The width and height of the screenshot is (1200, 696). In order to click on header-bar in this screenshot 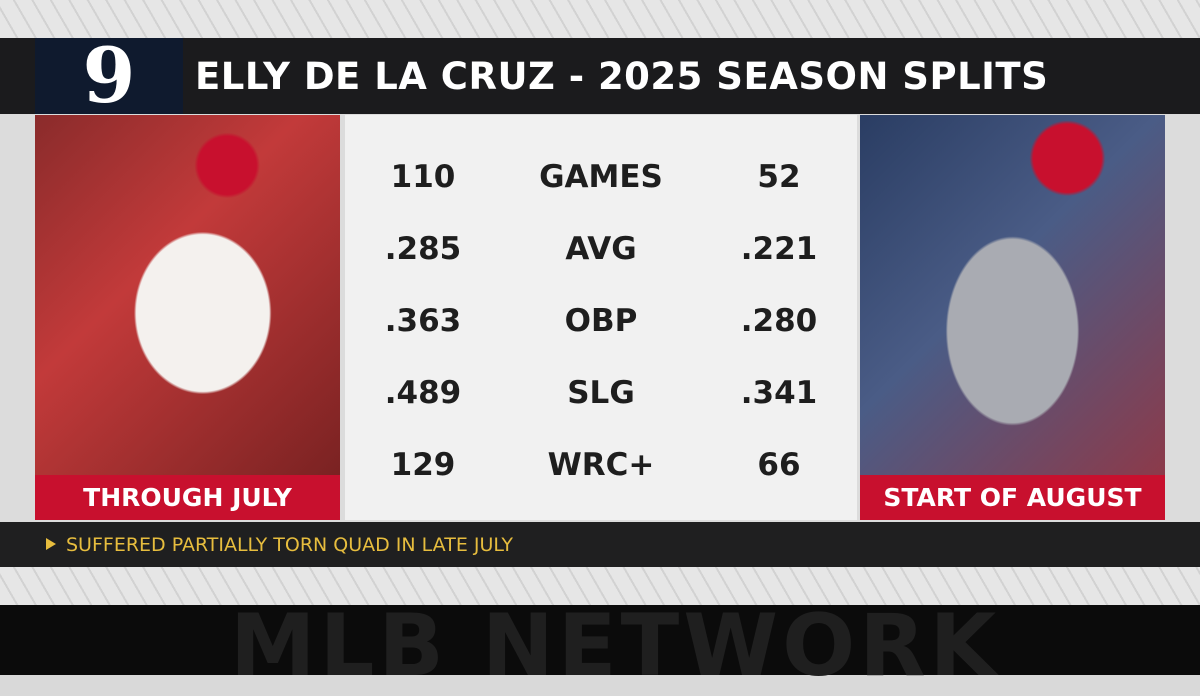, I will do `click(600, 76)`.